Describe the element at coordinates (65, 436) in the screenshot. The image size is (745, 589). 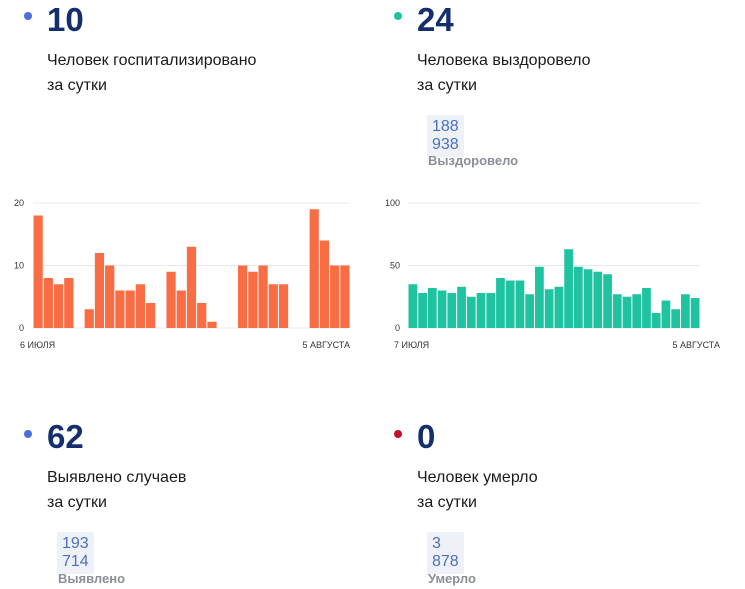
I see `cases-count: 62` at that location.